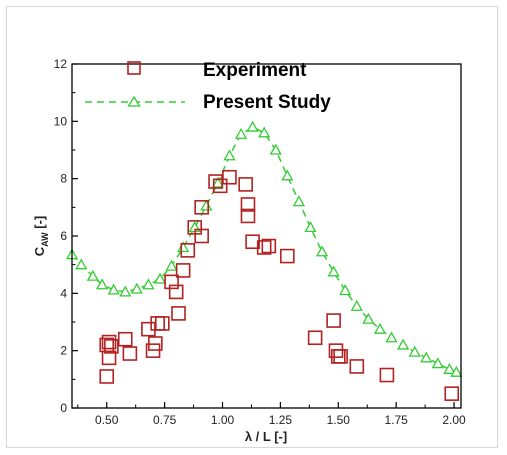 This screenshot has width=507, height=455. What do you see at coordinates (454, 420) in the screenshot?
I see `x-tick-label: 2.00` at bounding box center [454, 420].